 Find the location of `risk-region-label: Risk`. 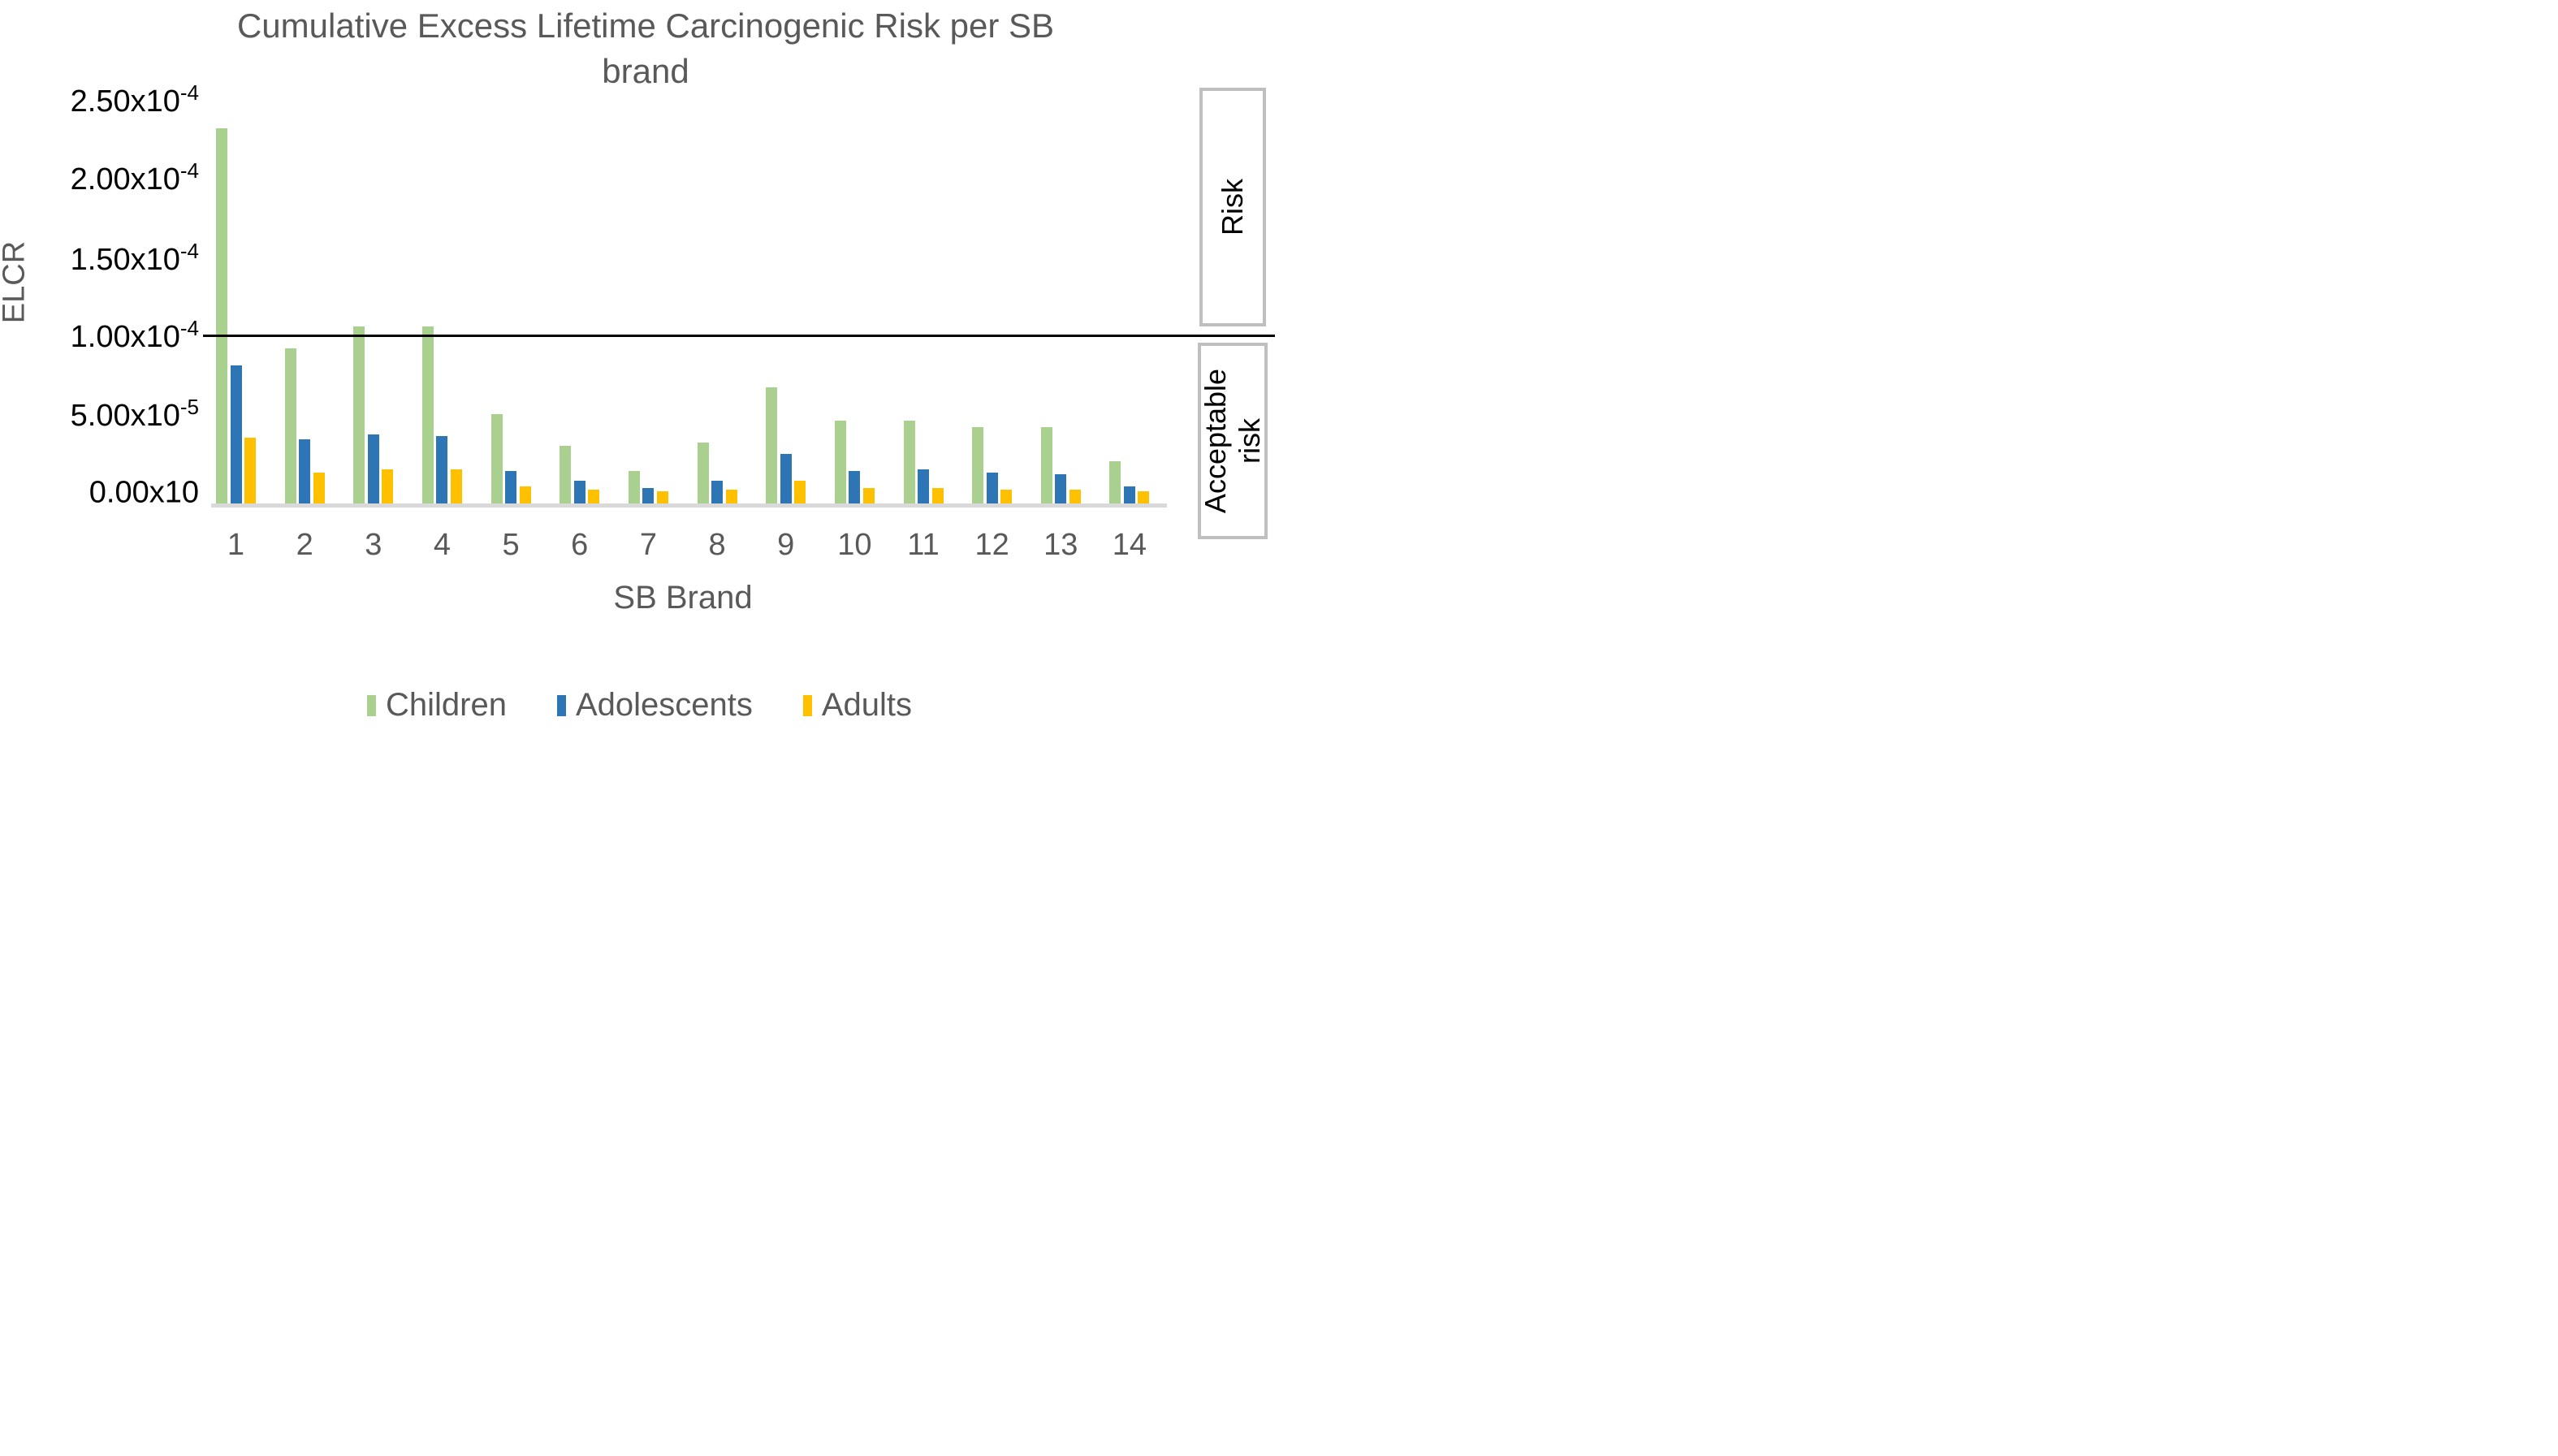

risk-region-label: Risk is located at coordinates (1232, 207).